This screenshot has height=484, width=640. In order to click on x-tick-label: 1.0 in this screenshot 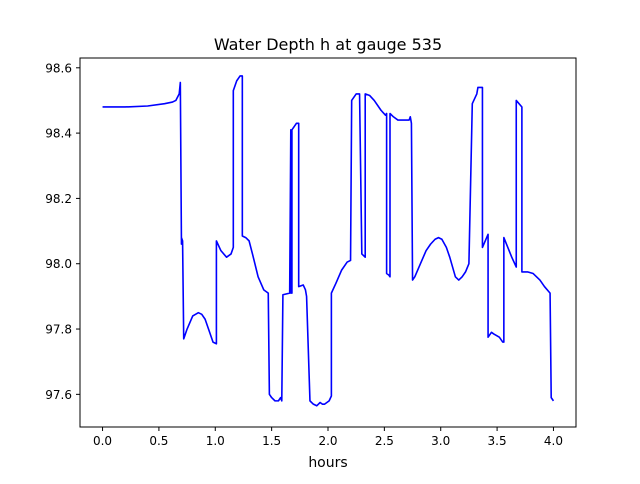, I will do `click(215, 441)`.